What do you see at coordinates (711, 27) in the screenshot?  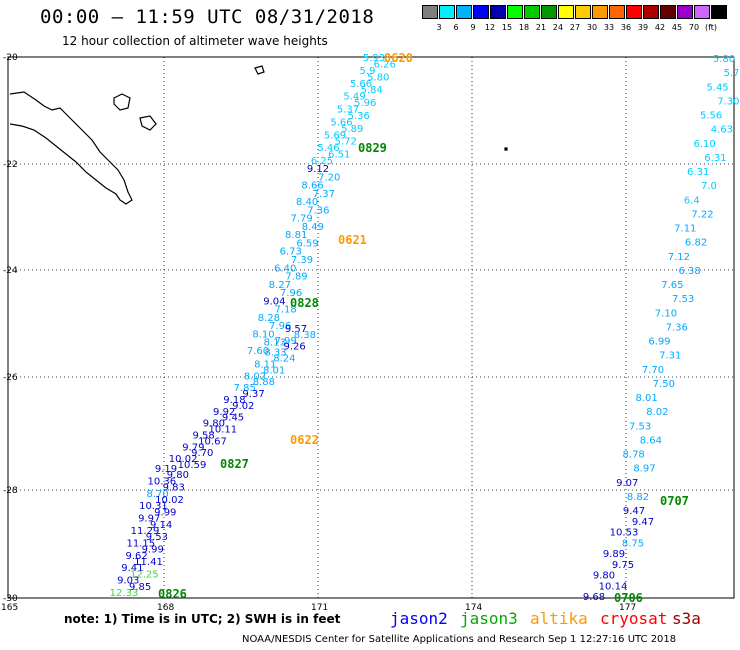 I see `colorbar-label: (ft)` at bounding box center [711, 27].